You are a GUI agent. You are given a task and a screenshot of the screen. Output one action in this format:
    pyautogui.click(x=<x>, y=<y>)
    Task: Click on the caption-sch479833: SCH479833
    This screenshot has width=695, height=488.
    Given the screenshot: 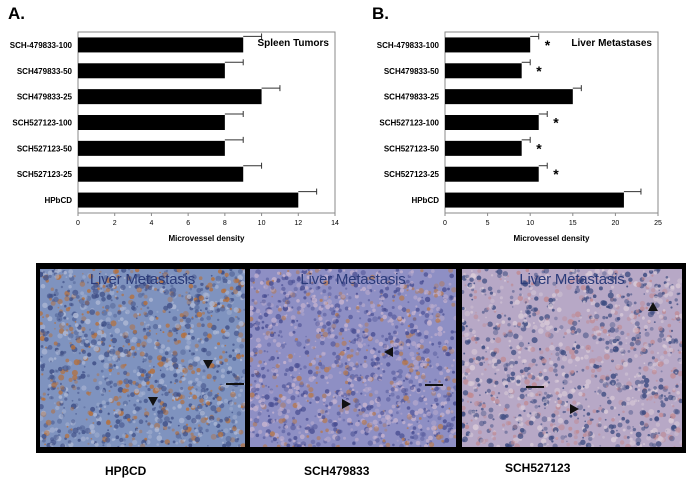 What is the action you would take?
    pyautogui.click(x=337, y=471)
    